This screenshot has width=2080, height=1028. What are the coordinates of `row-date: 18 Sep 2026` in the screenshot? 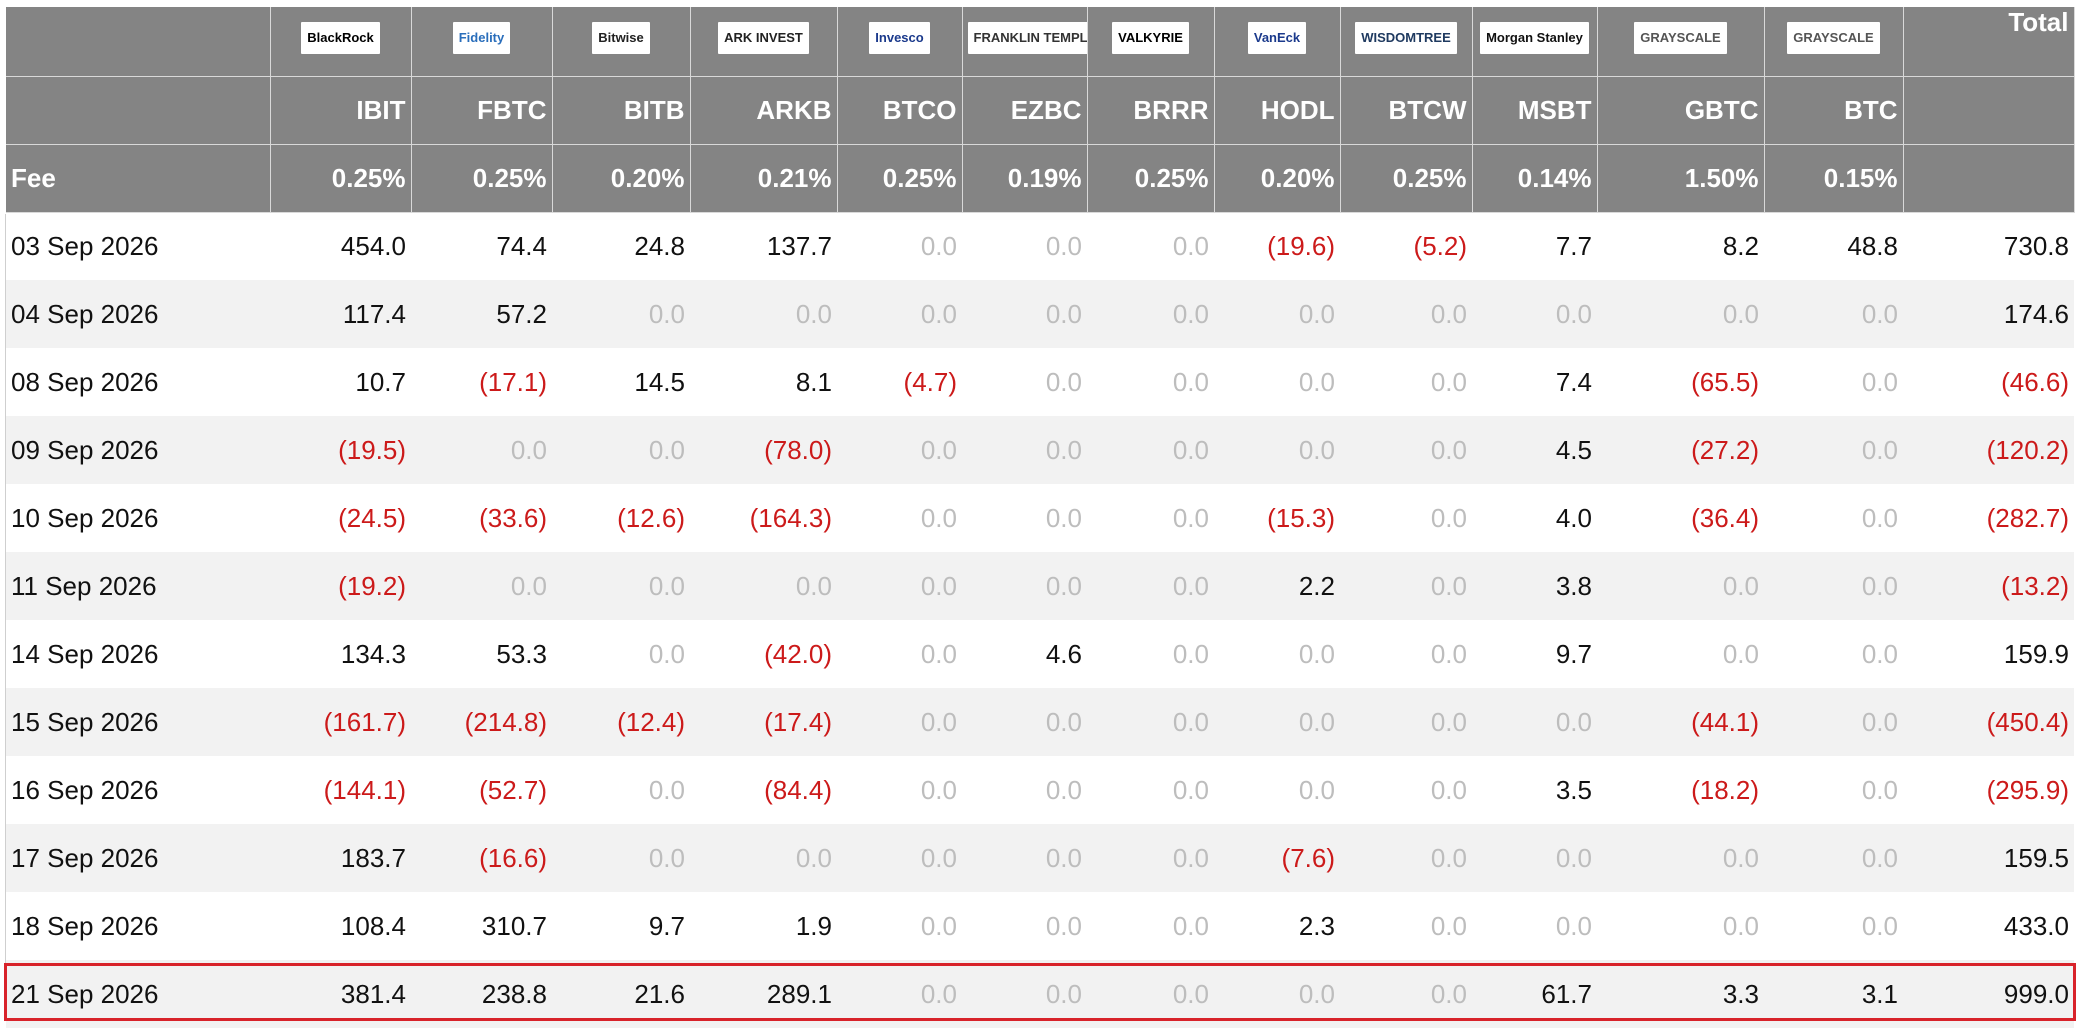 It's located at (138, 926).